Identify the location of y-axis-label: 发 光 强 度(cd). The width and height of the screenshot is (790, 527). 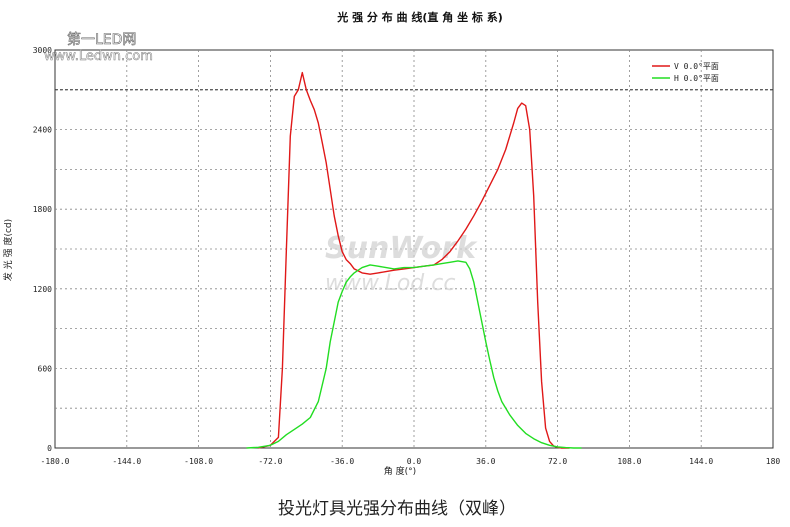
(8, 250).